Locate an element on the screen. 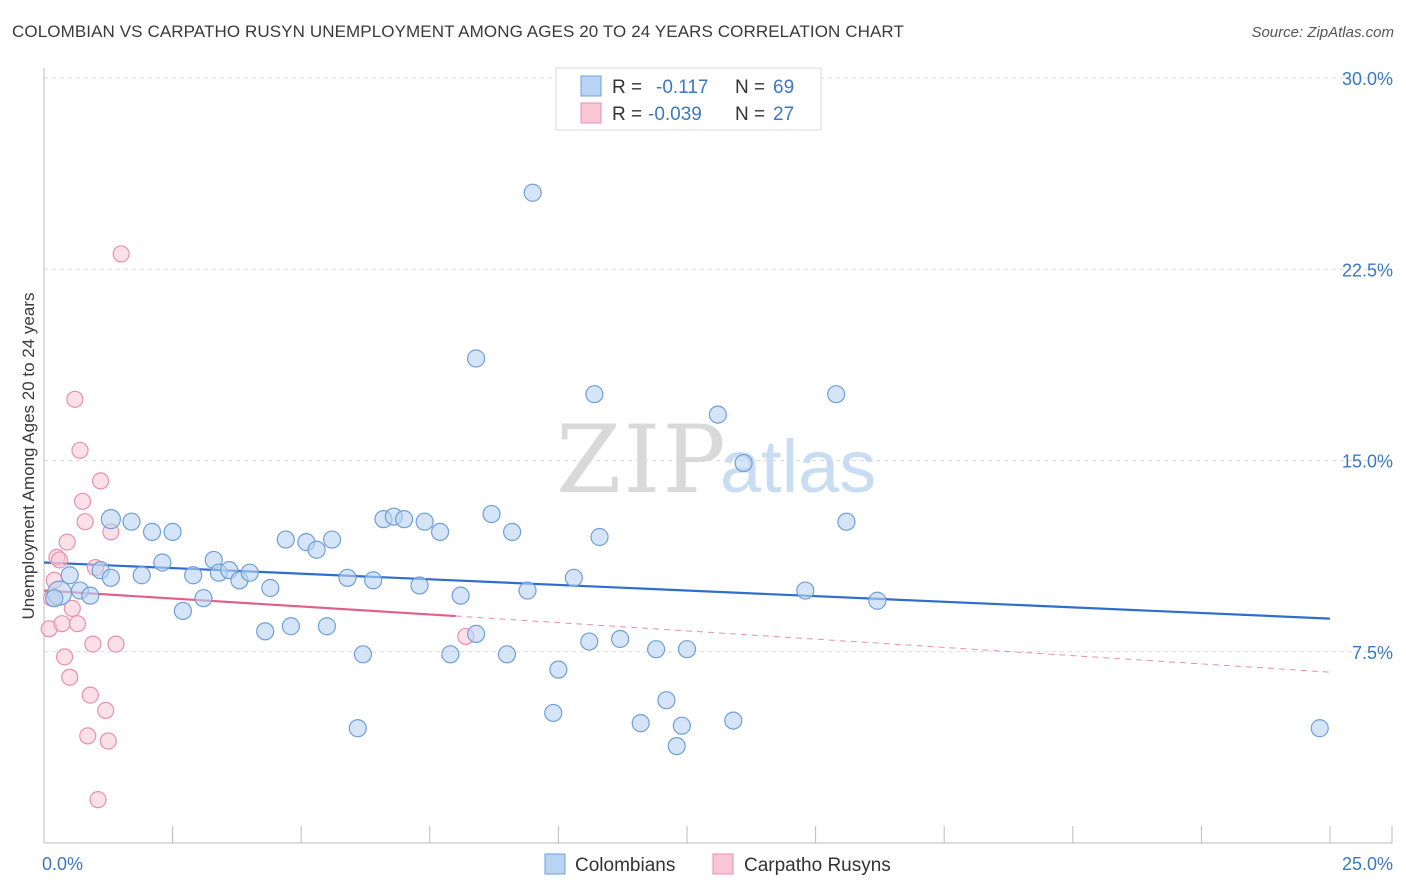  x-tick-label: 0.0% is located at coordinates (62, 864).